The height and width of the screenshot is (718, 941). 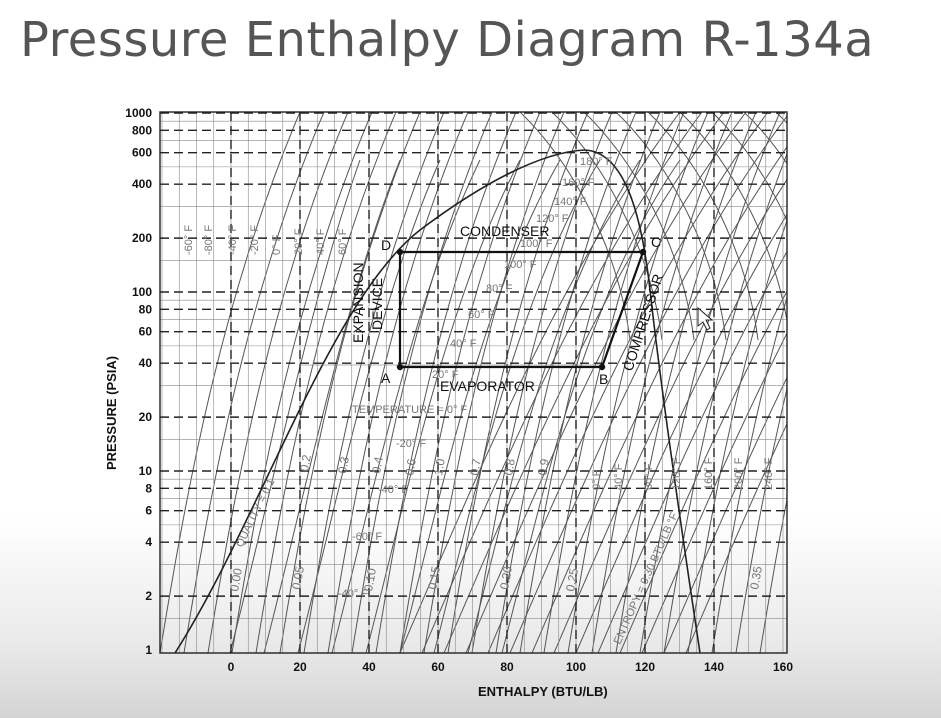 I want to click on liquid-temp-label-4: -20° F, so click(x=255, y=240).